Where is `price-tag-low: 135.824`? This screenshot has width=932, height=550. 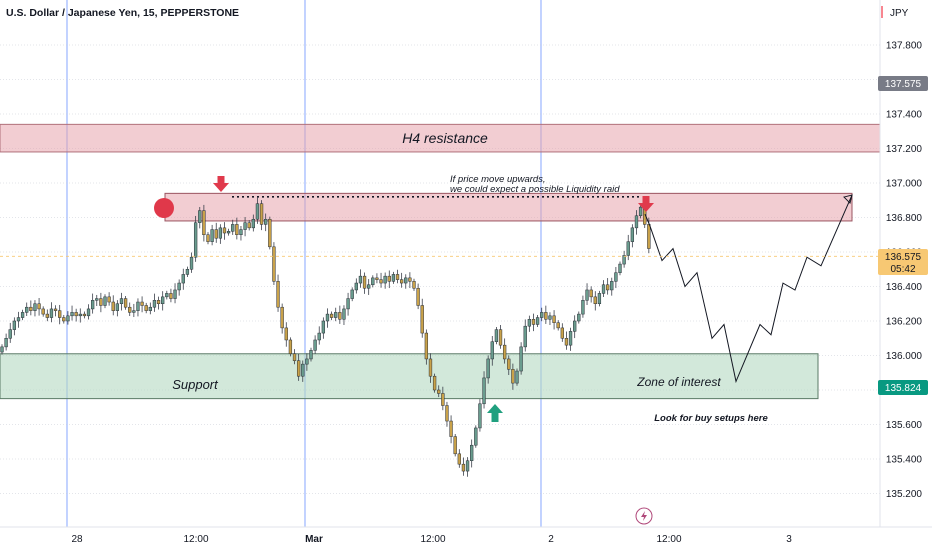
price-tag-low: 135.824 is located at coordinates (903, 387).